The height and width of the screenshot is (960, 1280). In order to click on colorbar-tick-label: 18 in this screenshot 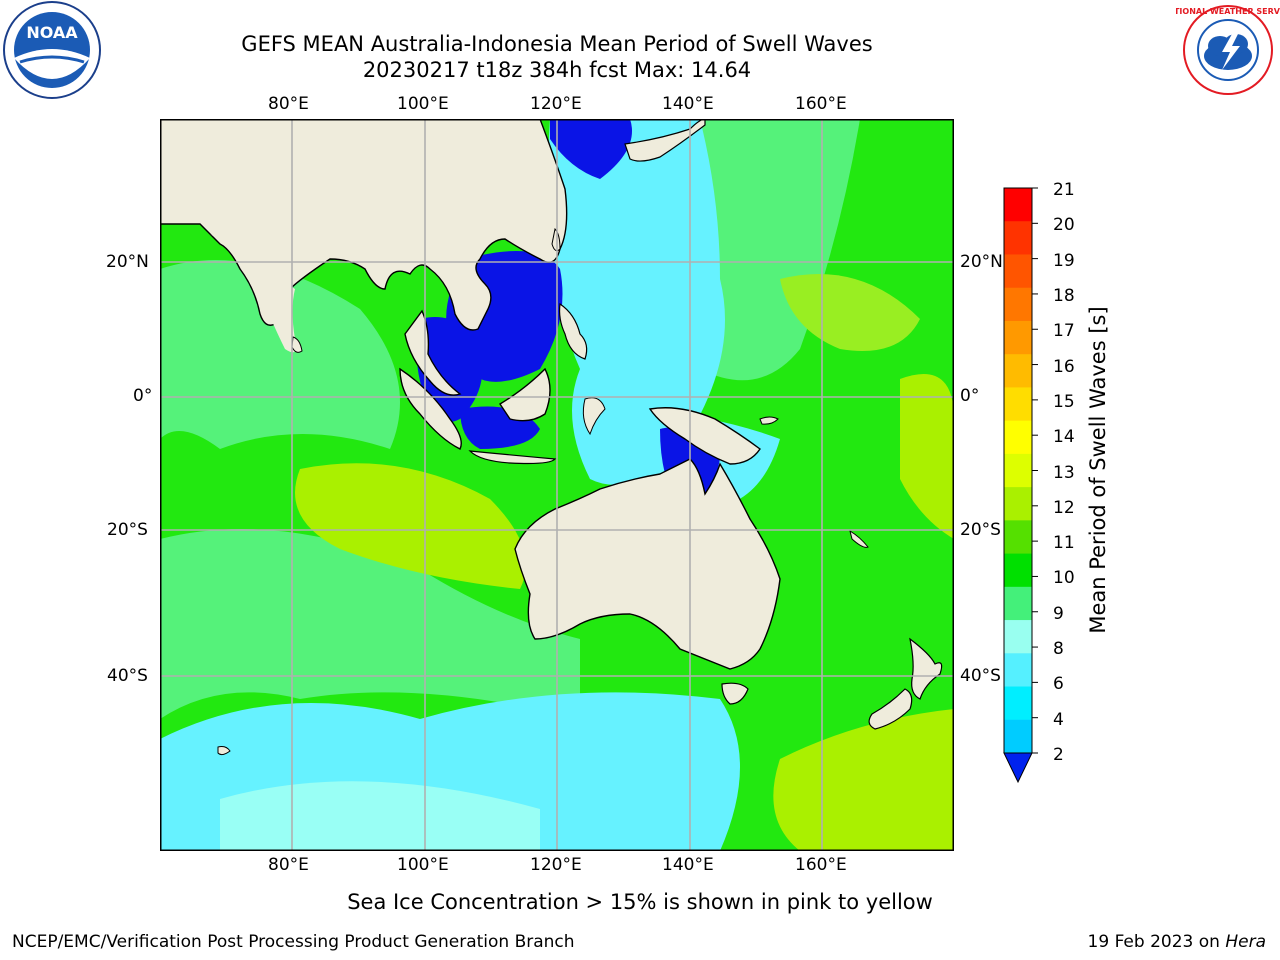, I will do `click(1064, 295)`.